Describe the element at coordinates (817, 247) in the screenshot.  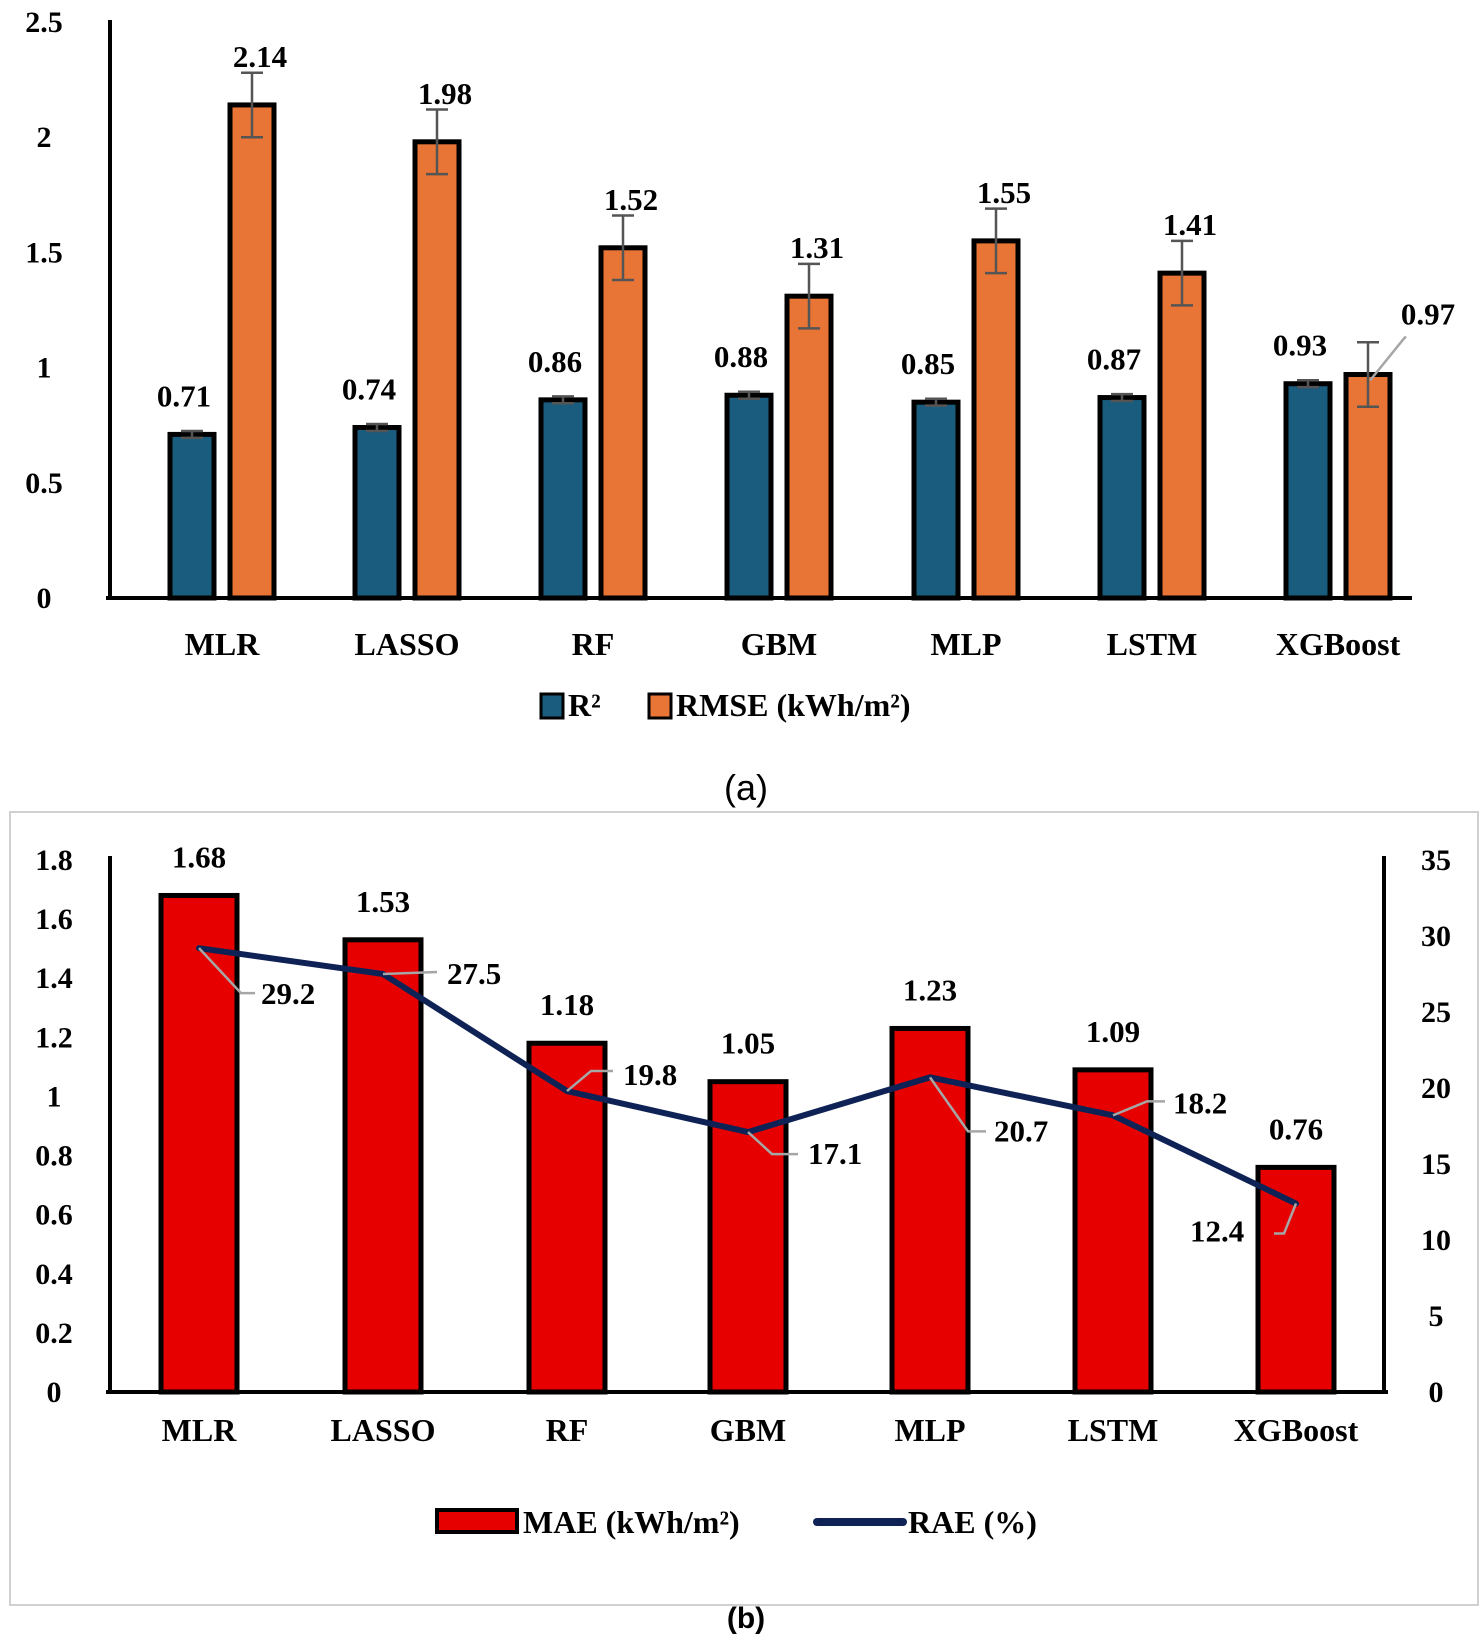
I see `data-label: 1.31` at that location.